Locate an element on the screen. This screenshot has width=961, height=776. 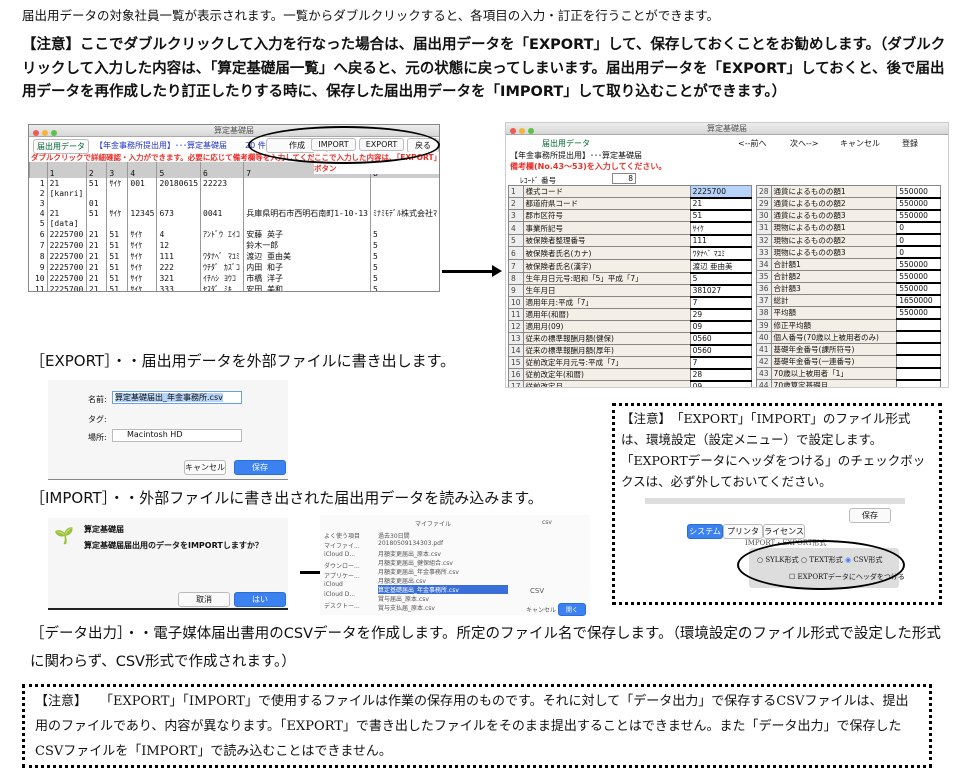
next-button: 次へ--> is located at coordinates (804, 143).